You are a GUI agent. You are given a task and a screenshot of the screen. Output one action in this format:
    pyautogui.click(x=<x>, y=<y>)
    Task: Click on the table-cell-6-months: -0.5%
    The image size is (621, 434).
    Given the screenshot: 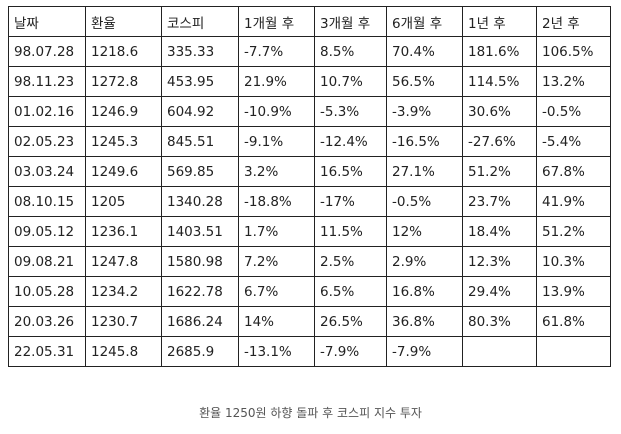 What is the action you would take?
    pyautogui.click(x=424, y=201)
    